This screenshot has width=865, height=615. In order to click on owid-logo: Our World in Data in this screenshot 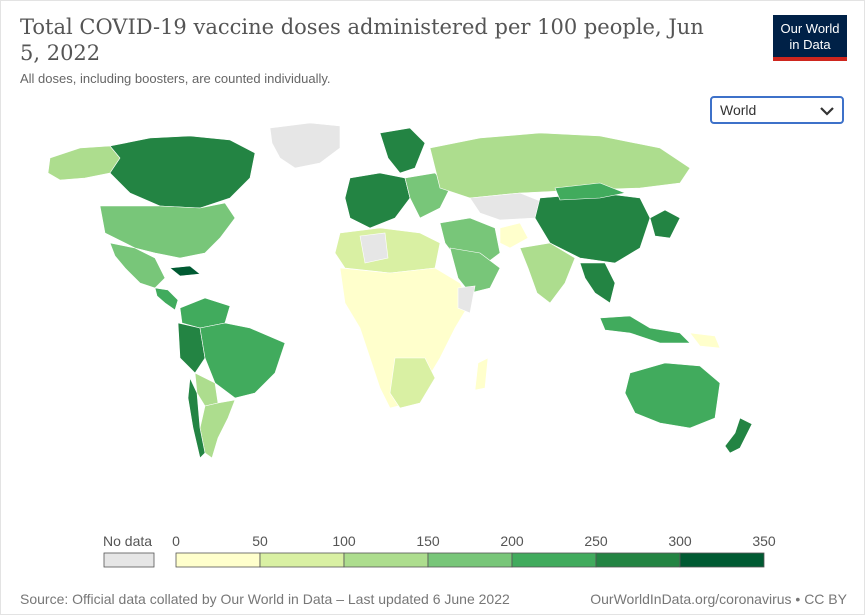, I will do `click(810, 38)`.